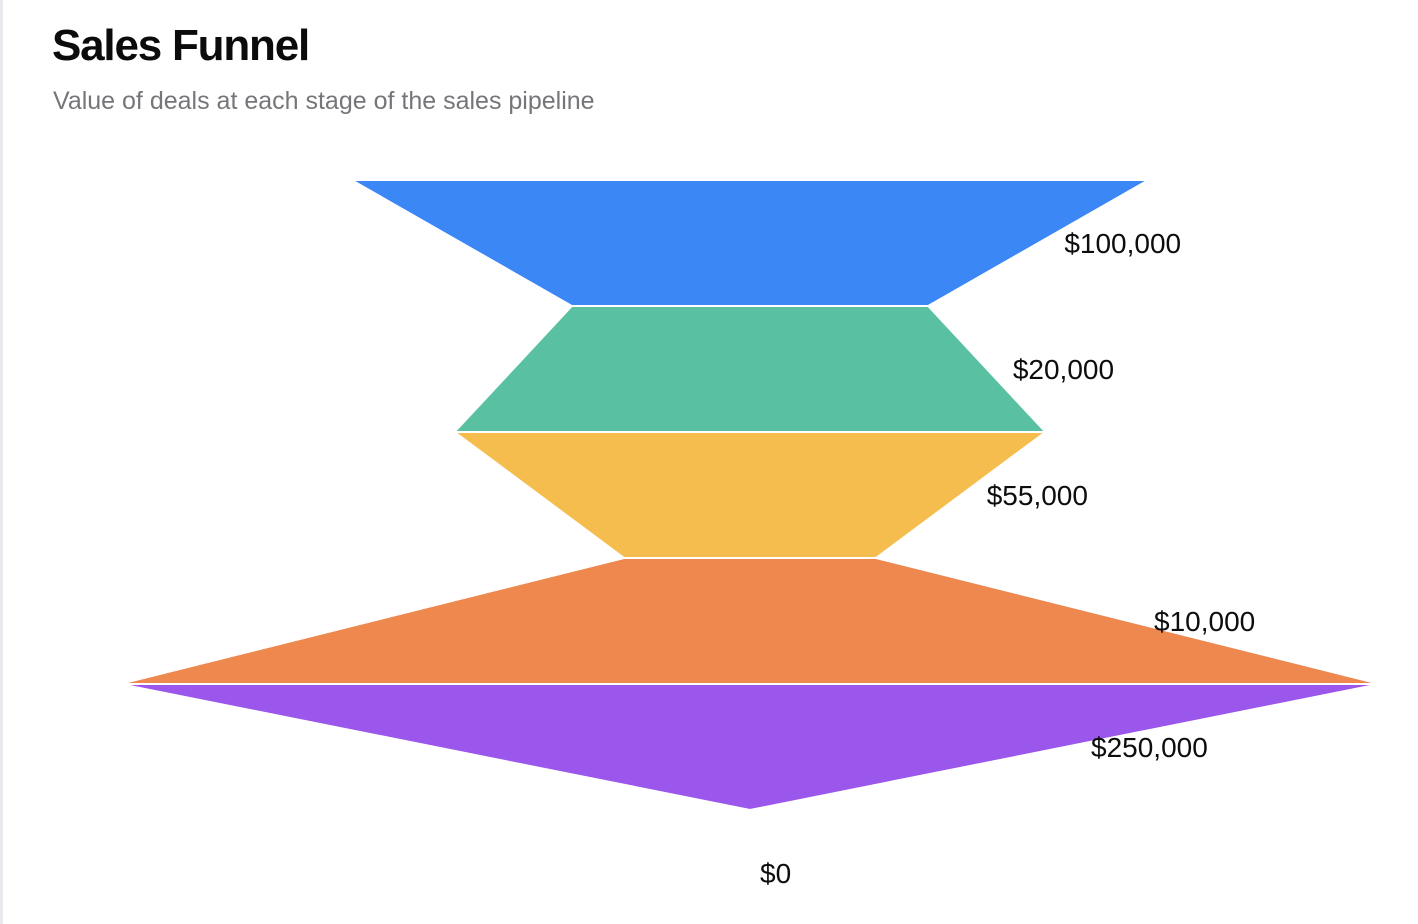 This screenshot has width=1418, height=924. I want to click on funnel-value-label-2: $20,000, so click(1063, 369).